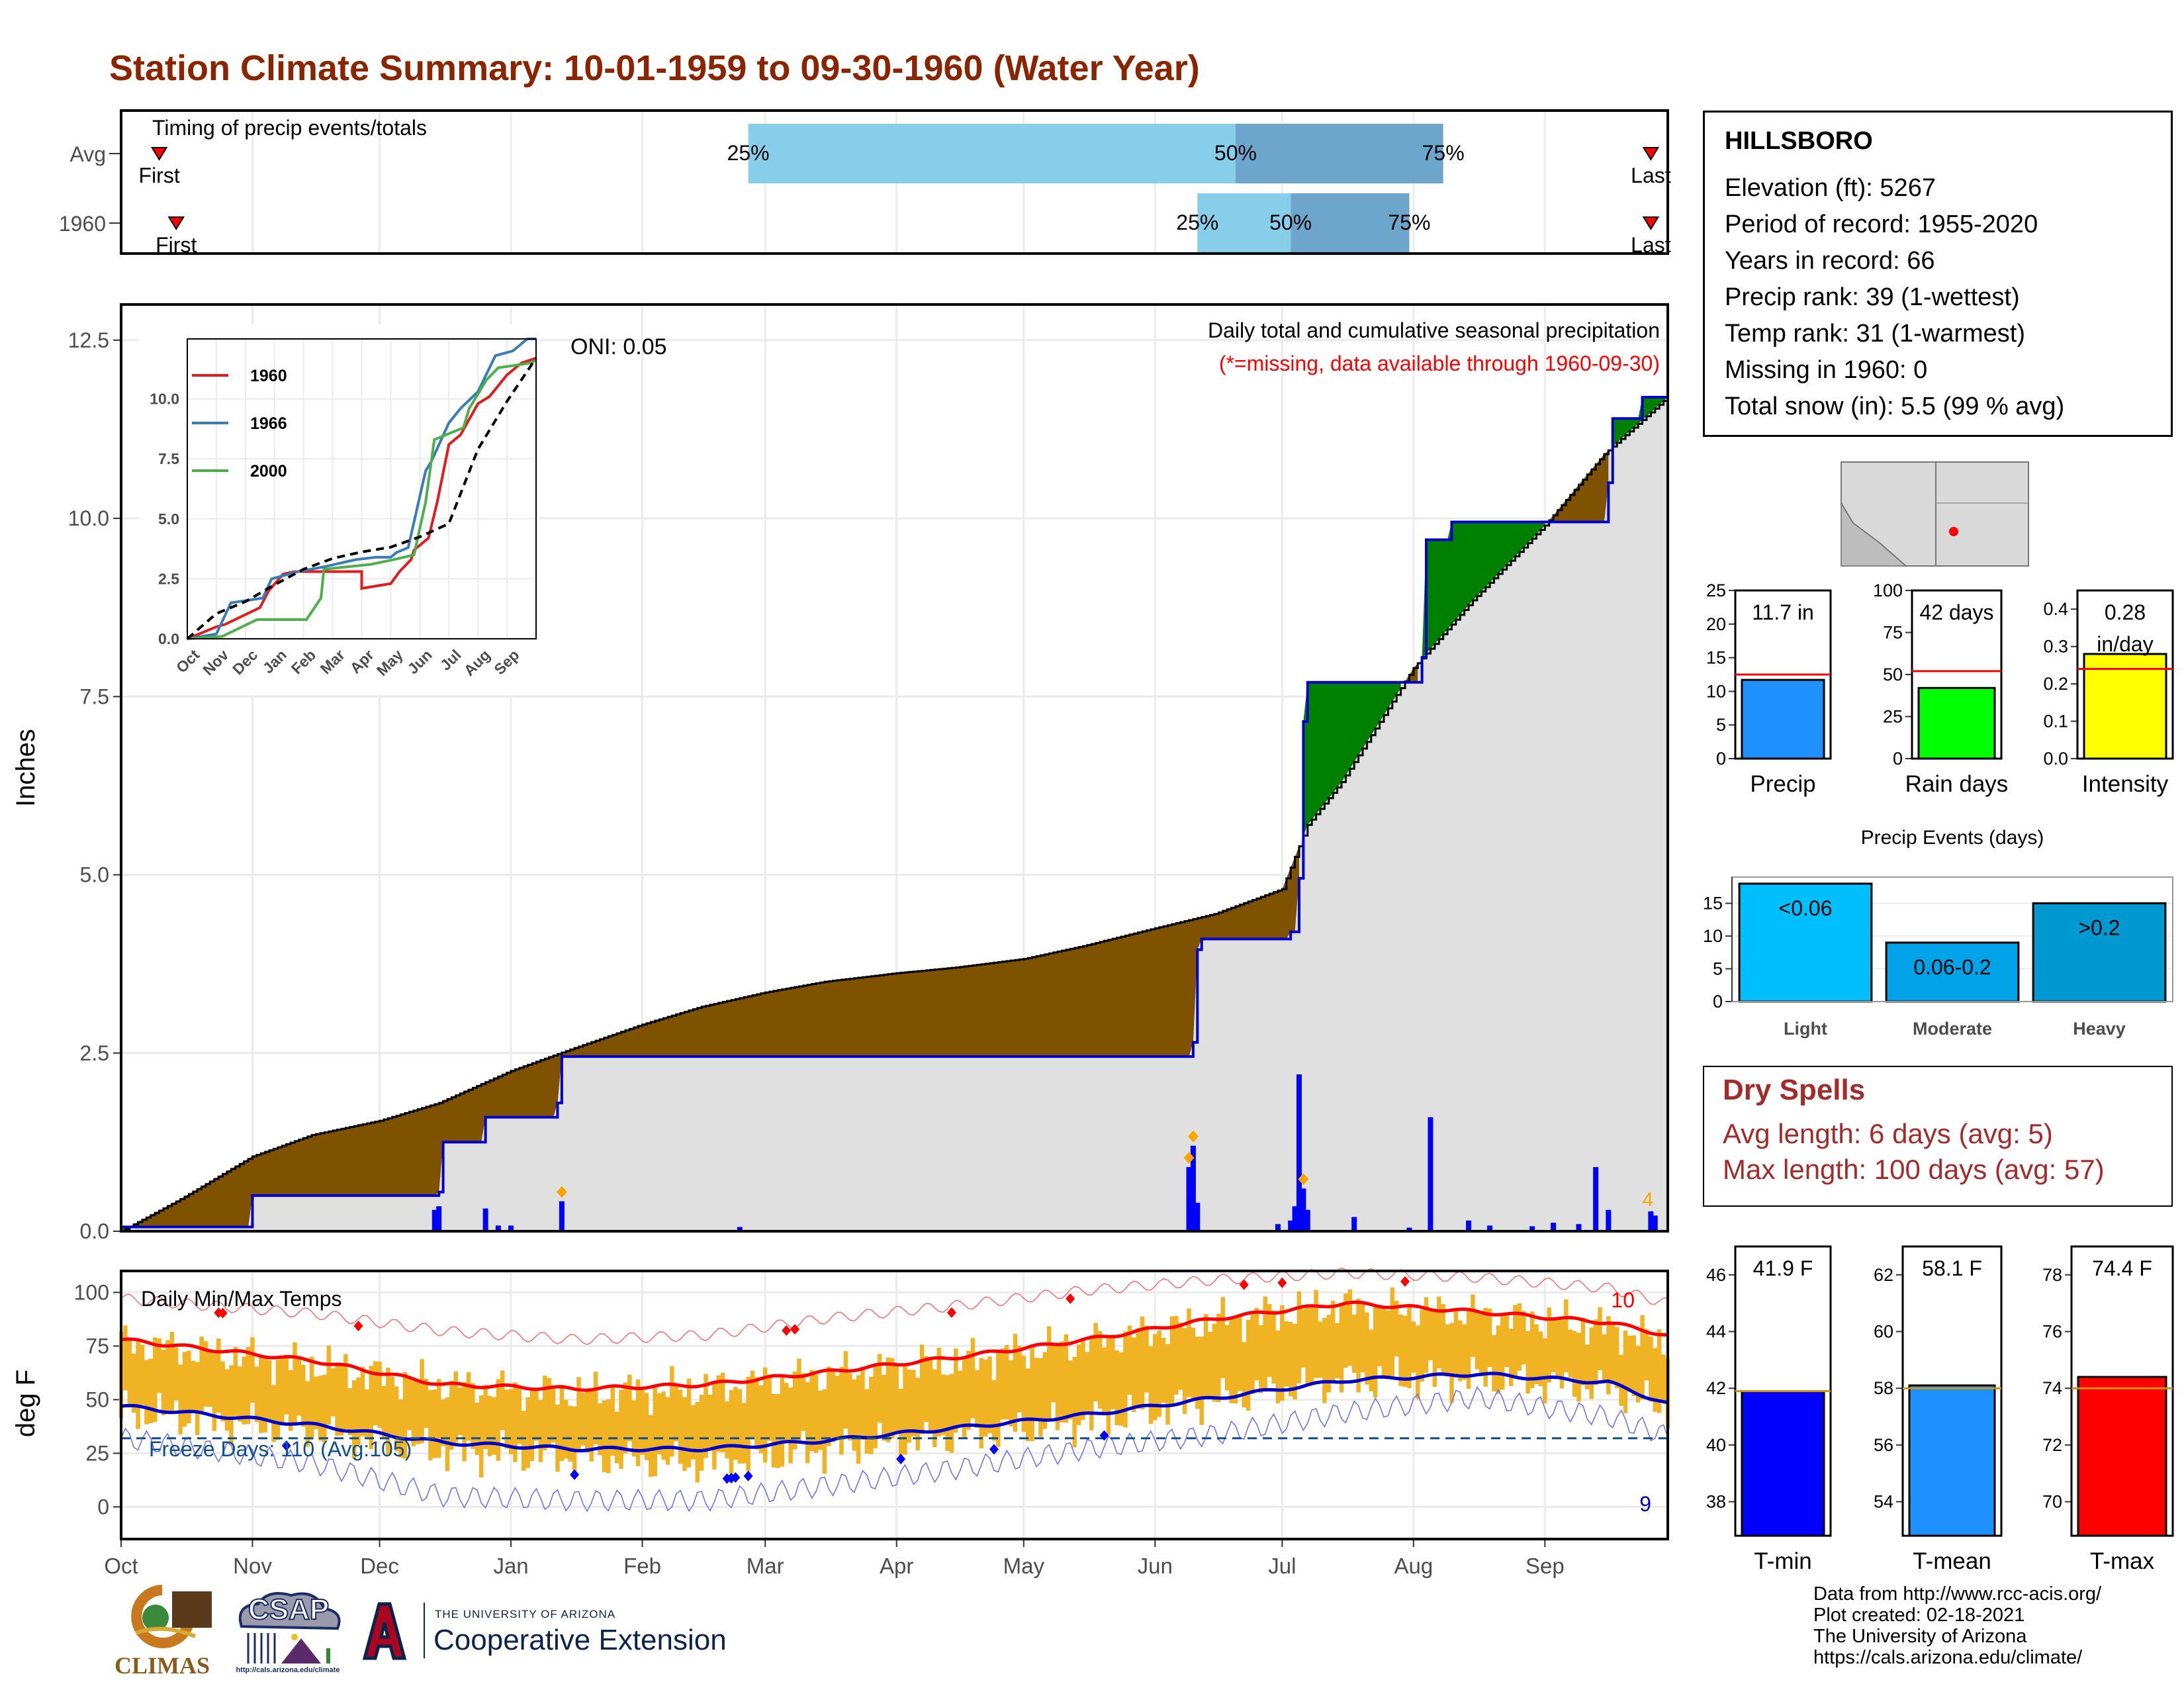 This screenshot has height=1688, width=2184. Describe the element at coordinates (2055, 721) in the screenshot. I see `summary-intensity-y-tick-label: 0.1` at that location.